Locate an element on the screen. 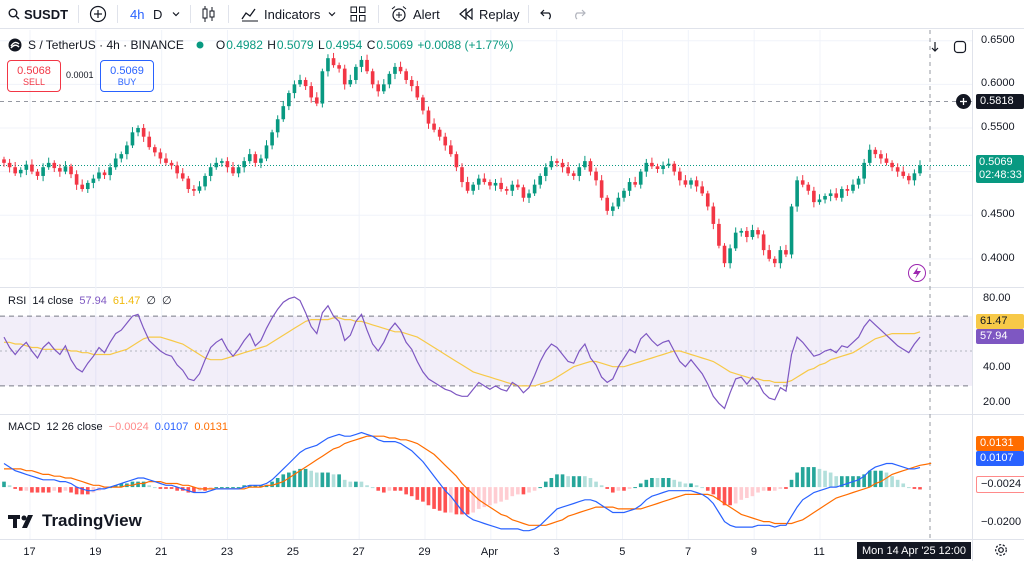 The image size is (1024, 562). rsi-ma-value: 61.47 is located at coordinates (126, 300).